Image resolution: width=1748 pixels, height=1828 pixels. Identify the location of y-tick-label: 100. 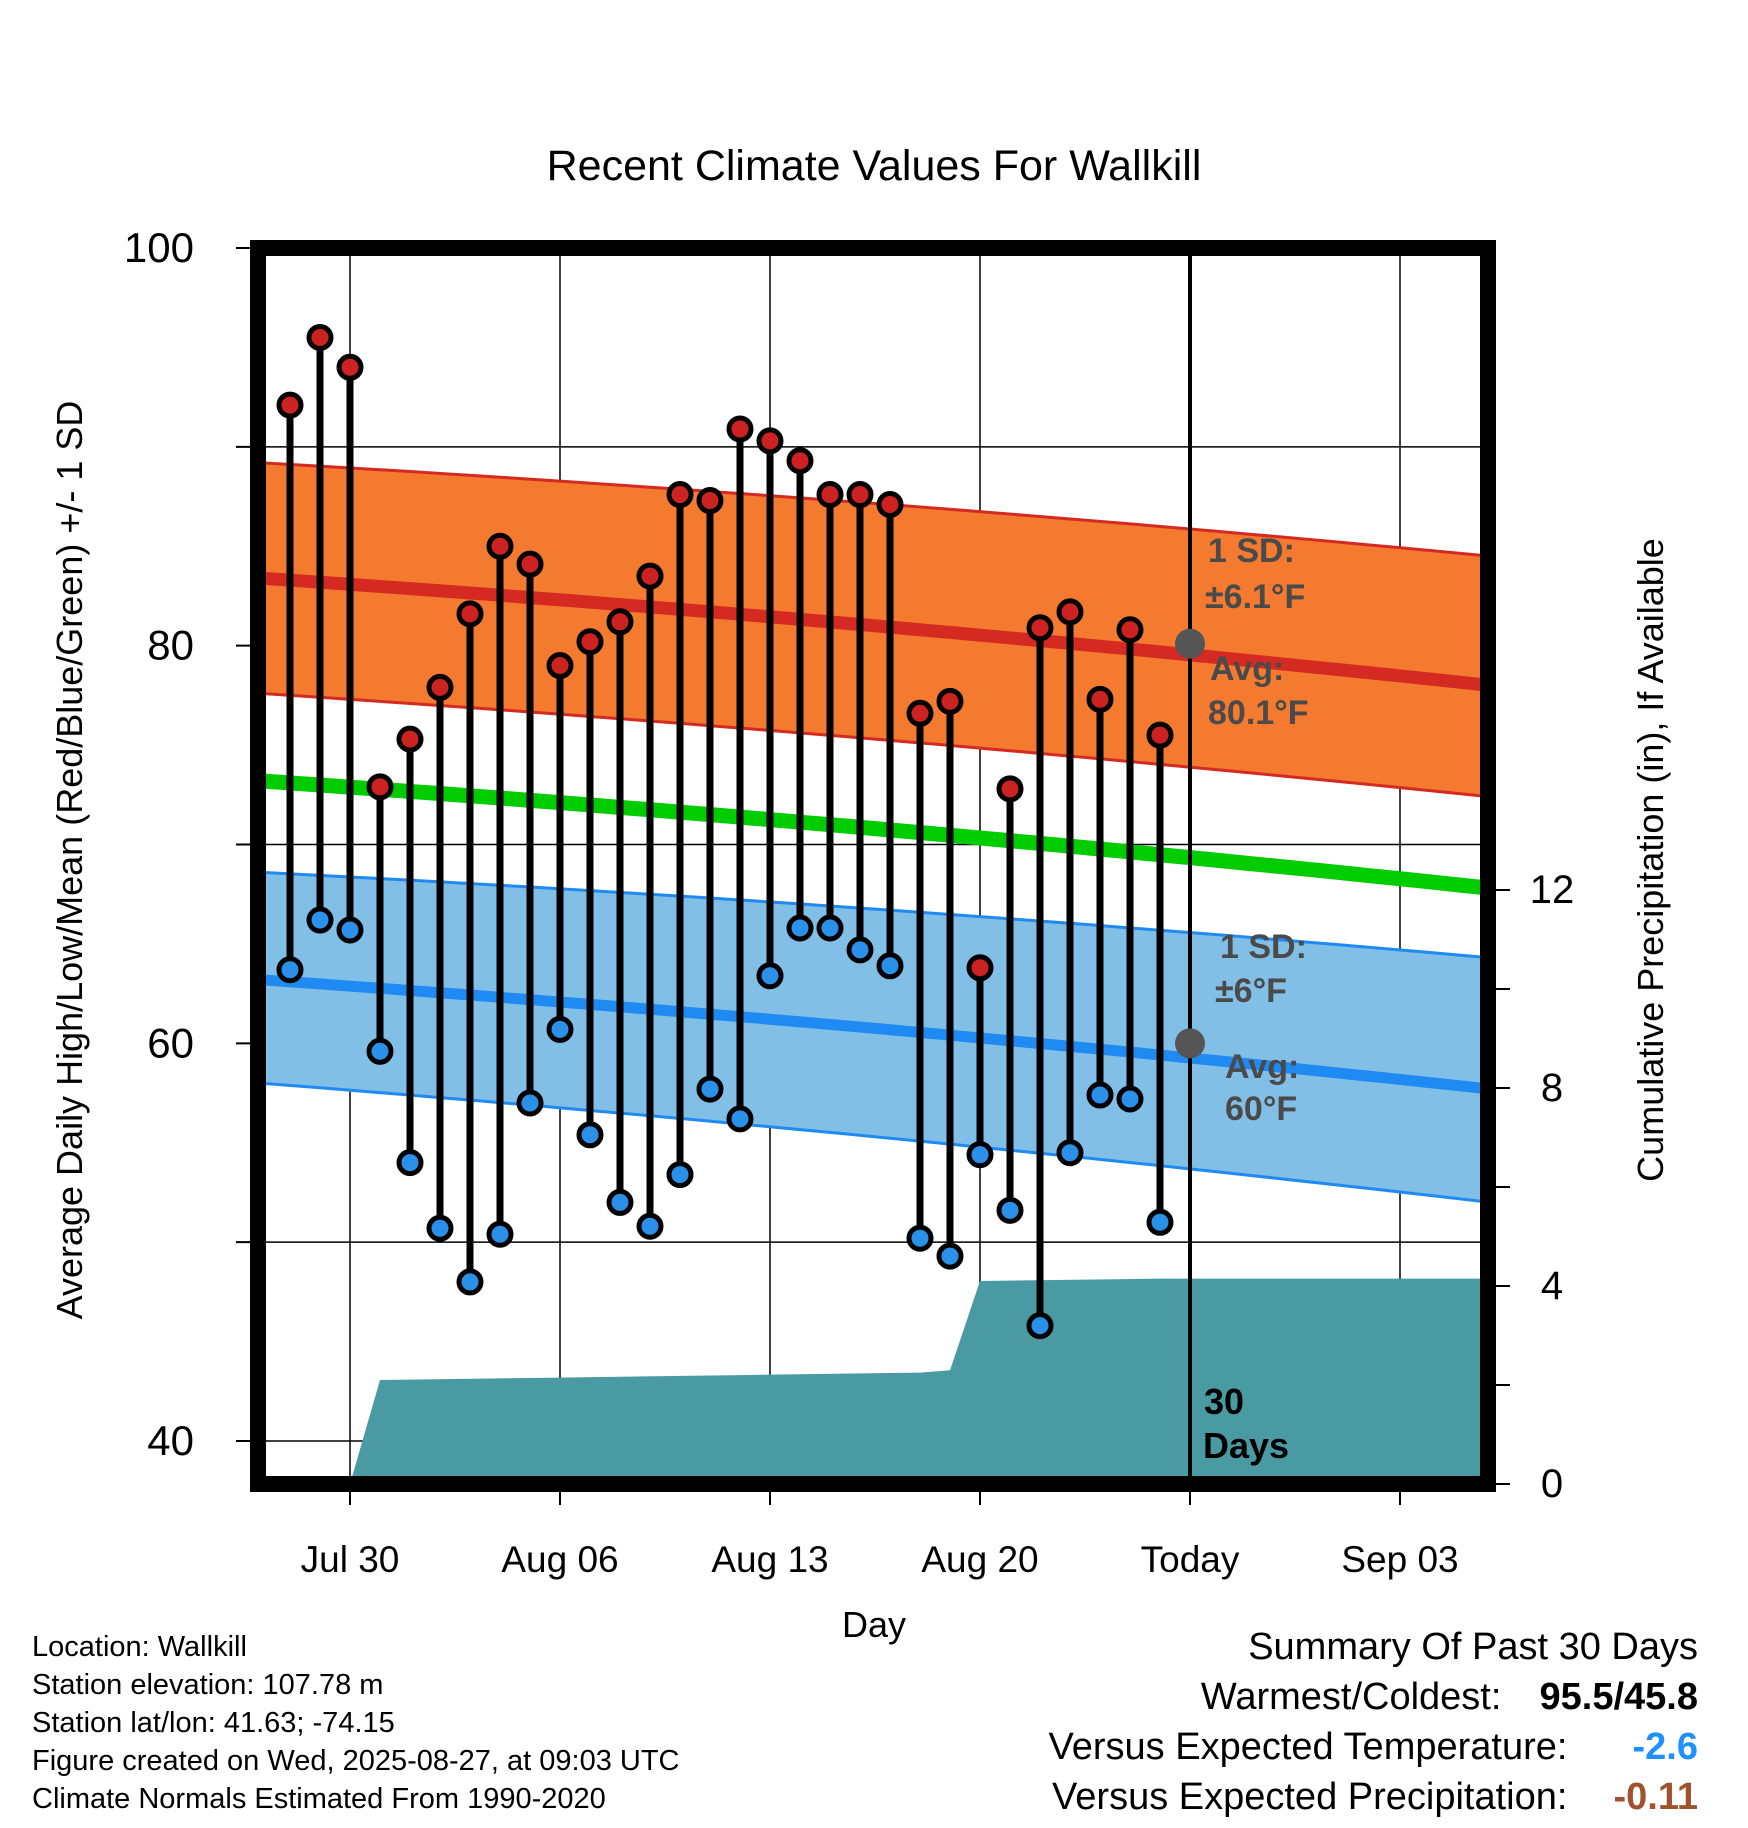
(159, 247).